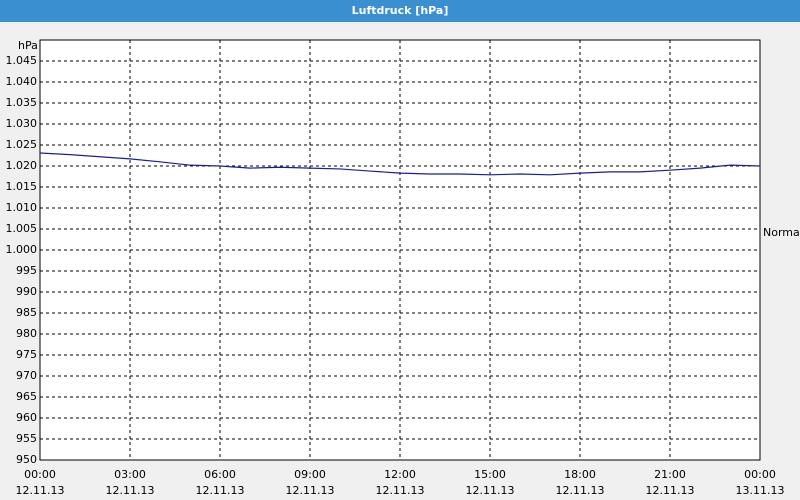 The height and width of the screenshot is (500, 800). What do you see at coordinates (22, 249) in the screenshot?
I see `y-tick-label: 1.000` at bounding box center [22, 249].